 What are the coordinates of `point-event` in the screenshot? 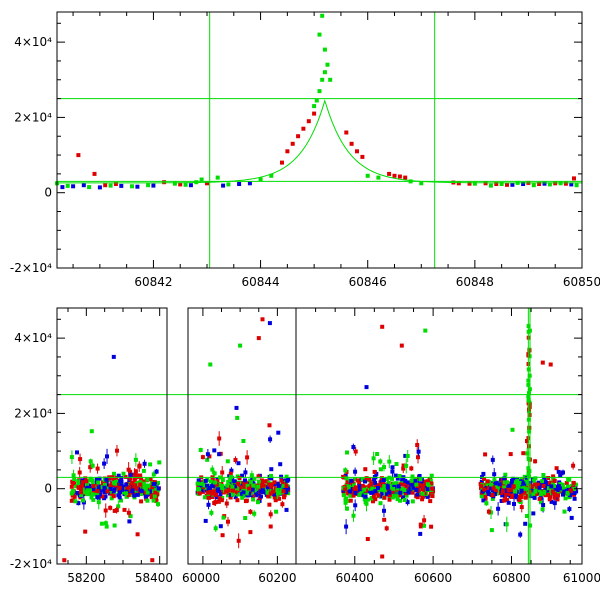 It's located at (529, 446).